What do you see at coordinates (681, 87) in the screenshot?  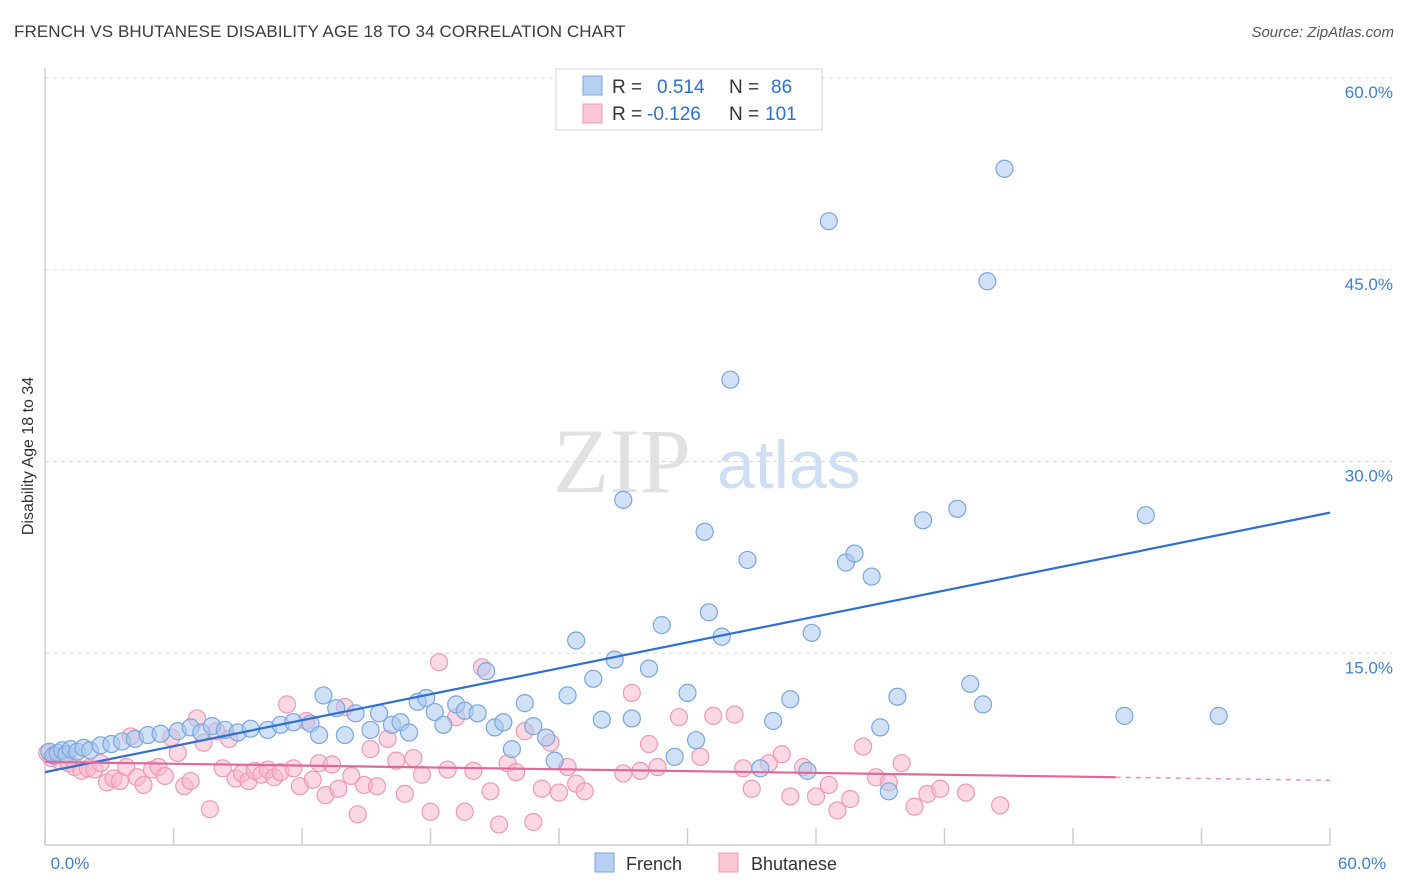 I see `french-r-value: 0.514` at bounding box center [681, 87].